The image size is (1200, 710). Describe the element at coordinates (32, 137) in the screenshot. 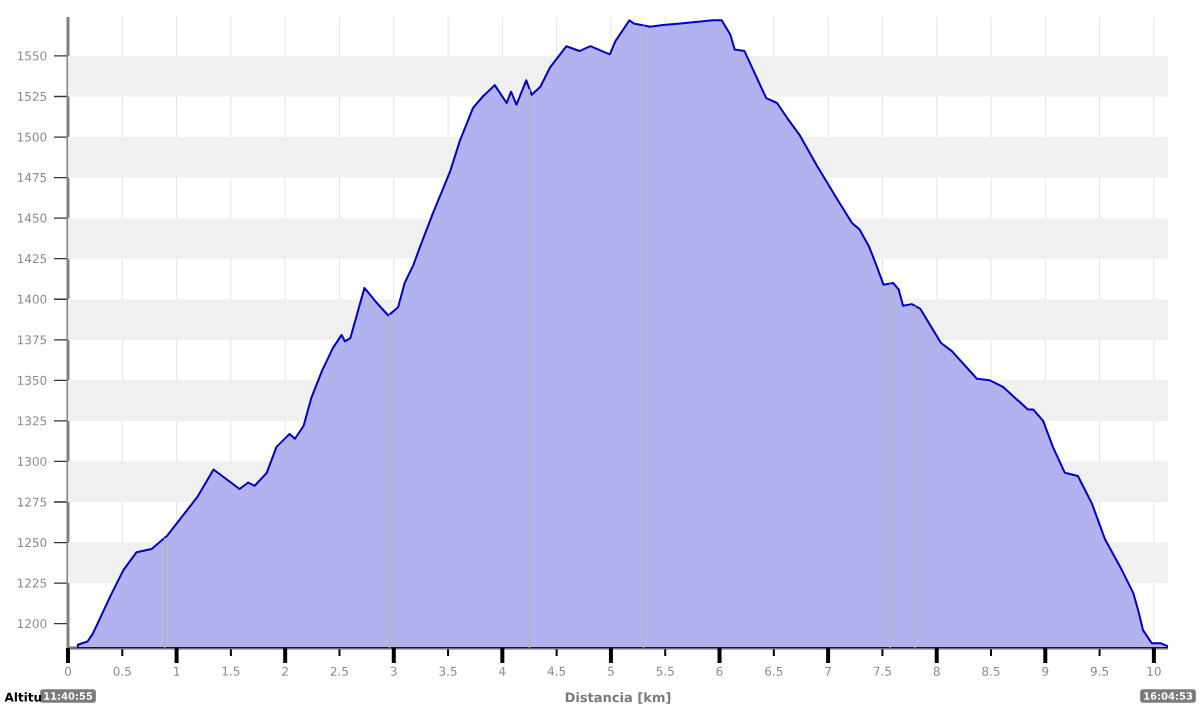

I see `y-tick-label: 1500` at that location.